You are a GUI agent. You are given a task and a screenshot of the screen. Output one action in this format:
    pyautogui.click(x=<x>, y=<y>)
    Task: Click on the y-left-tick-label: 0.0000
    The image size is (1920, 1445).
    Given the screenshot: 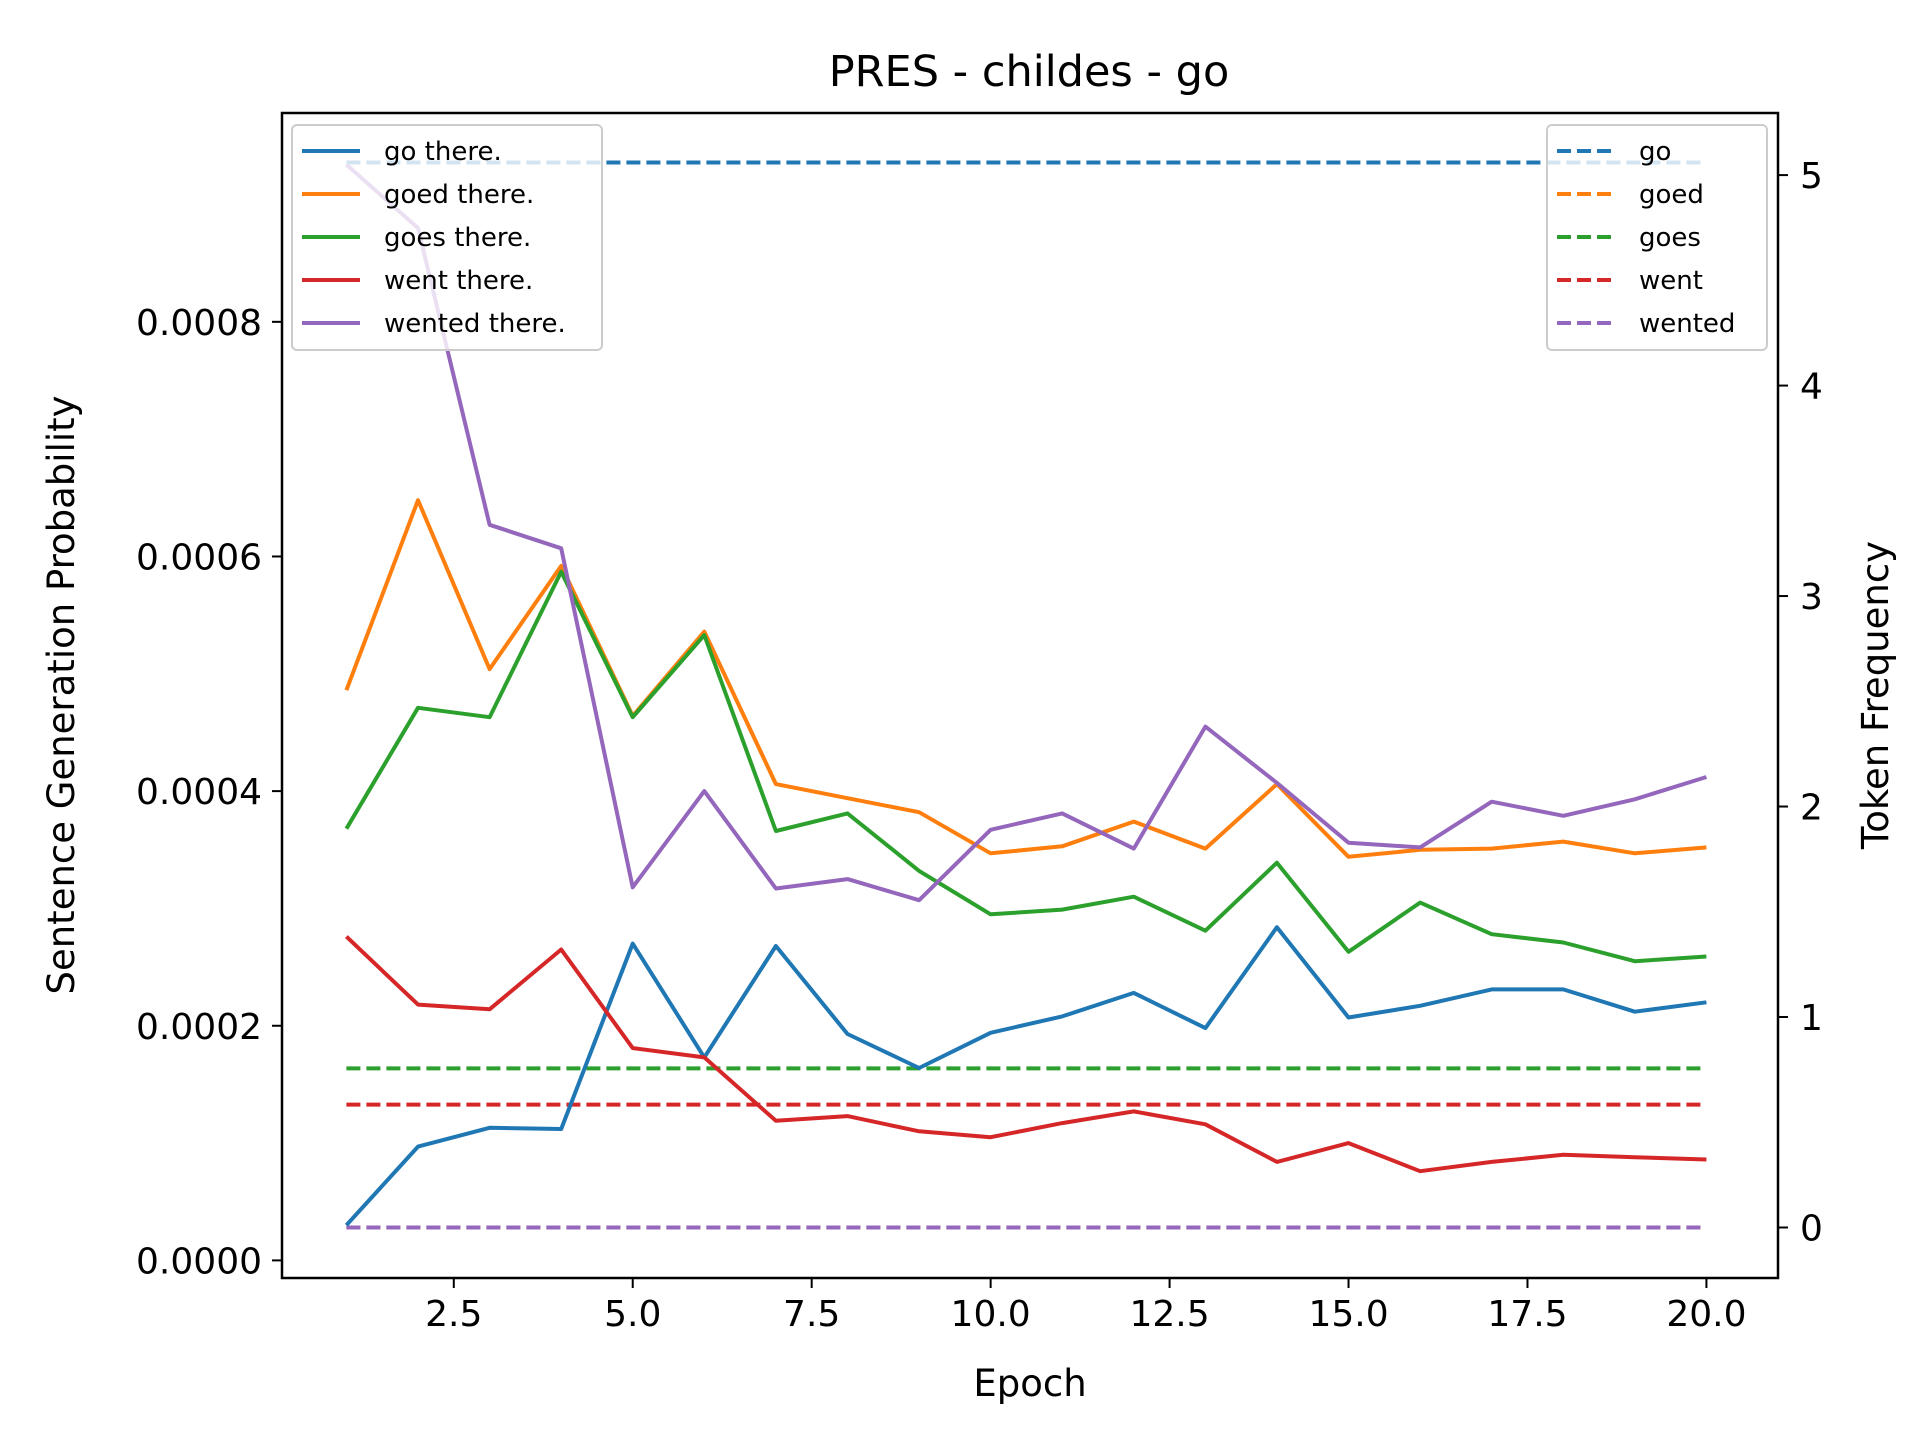 What is the action you would take?
    pyautogui.click(x=199, y=1261)
    